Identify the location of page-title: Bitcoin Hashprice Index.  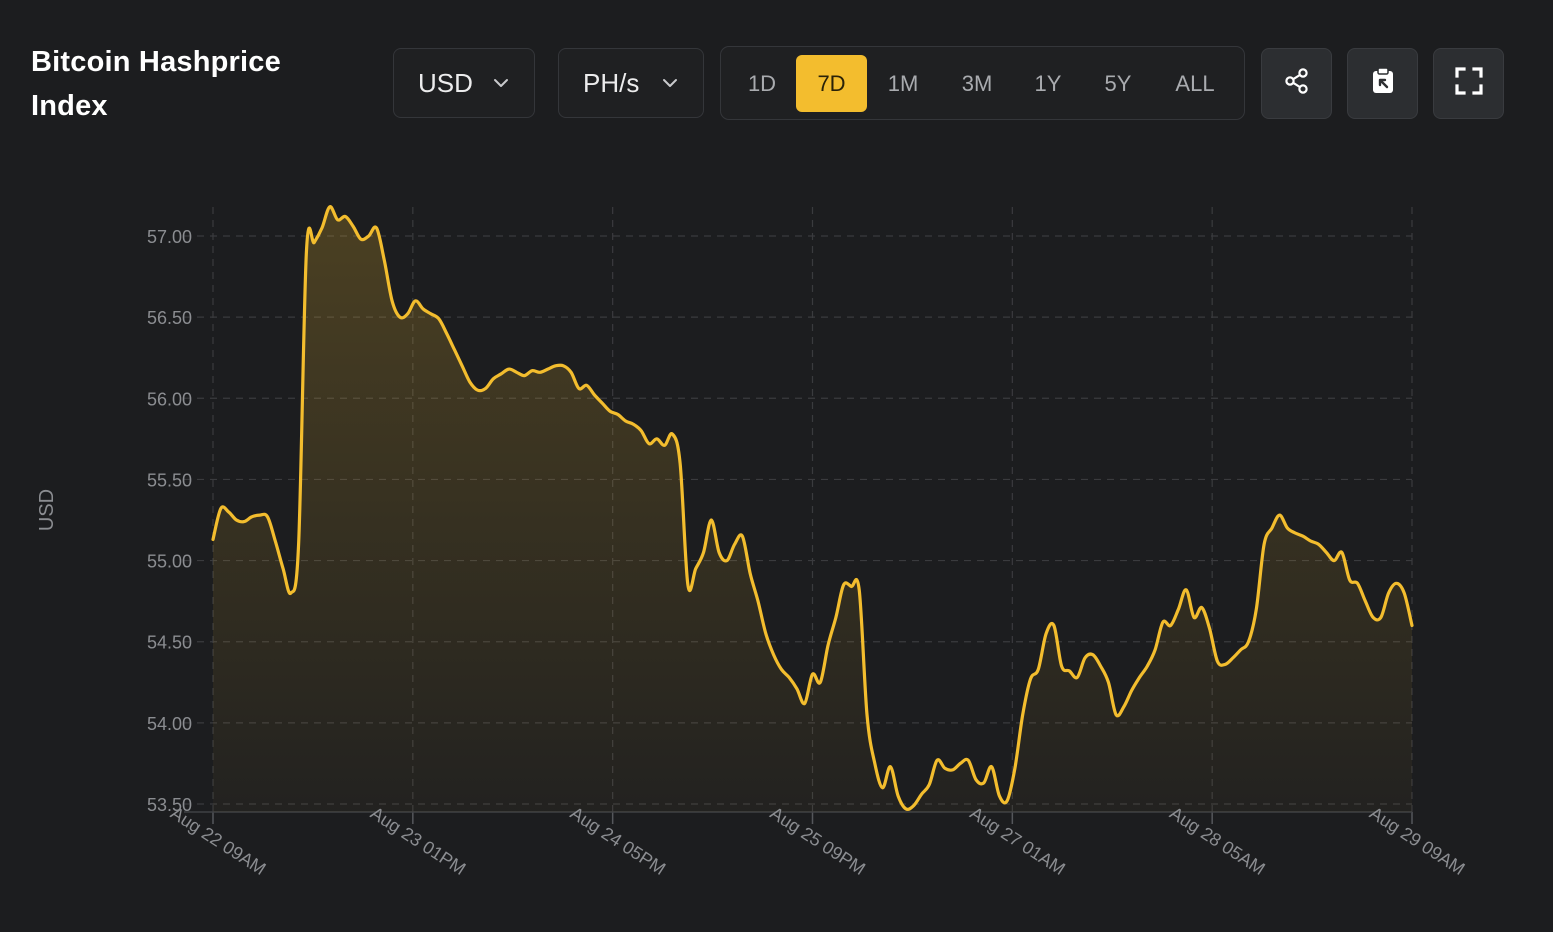
(156, 84).